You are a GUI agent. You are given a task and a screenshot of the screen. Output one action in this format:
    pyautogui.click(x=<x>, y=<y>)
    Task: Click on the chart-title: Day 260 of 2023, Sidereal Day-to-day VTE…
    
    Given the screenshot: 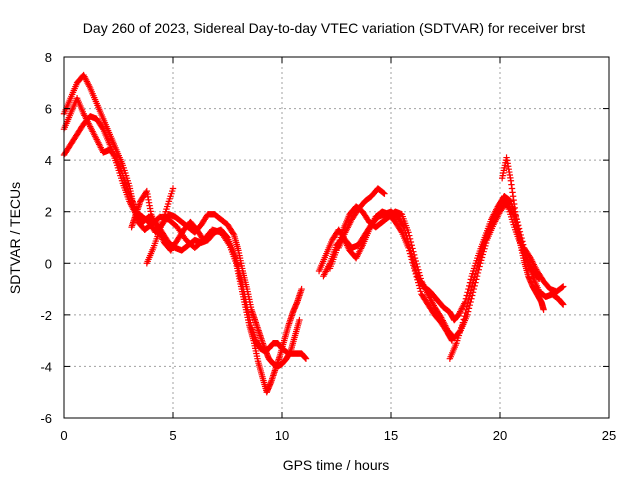 What is the action you would take?
    pyautogui.click(x=334, y=28)
    